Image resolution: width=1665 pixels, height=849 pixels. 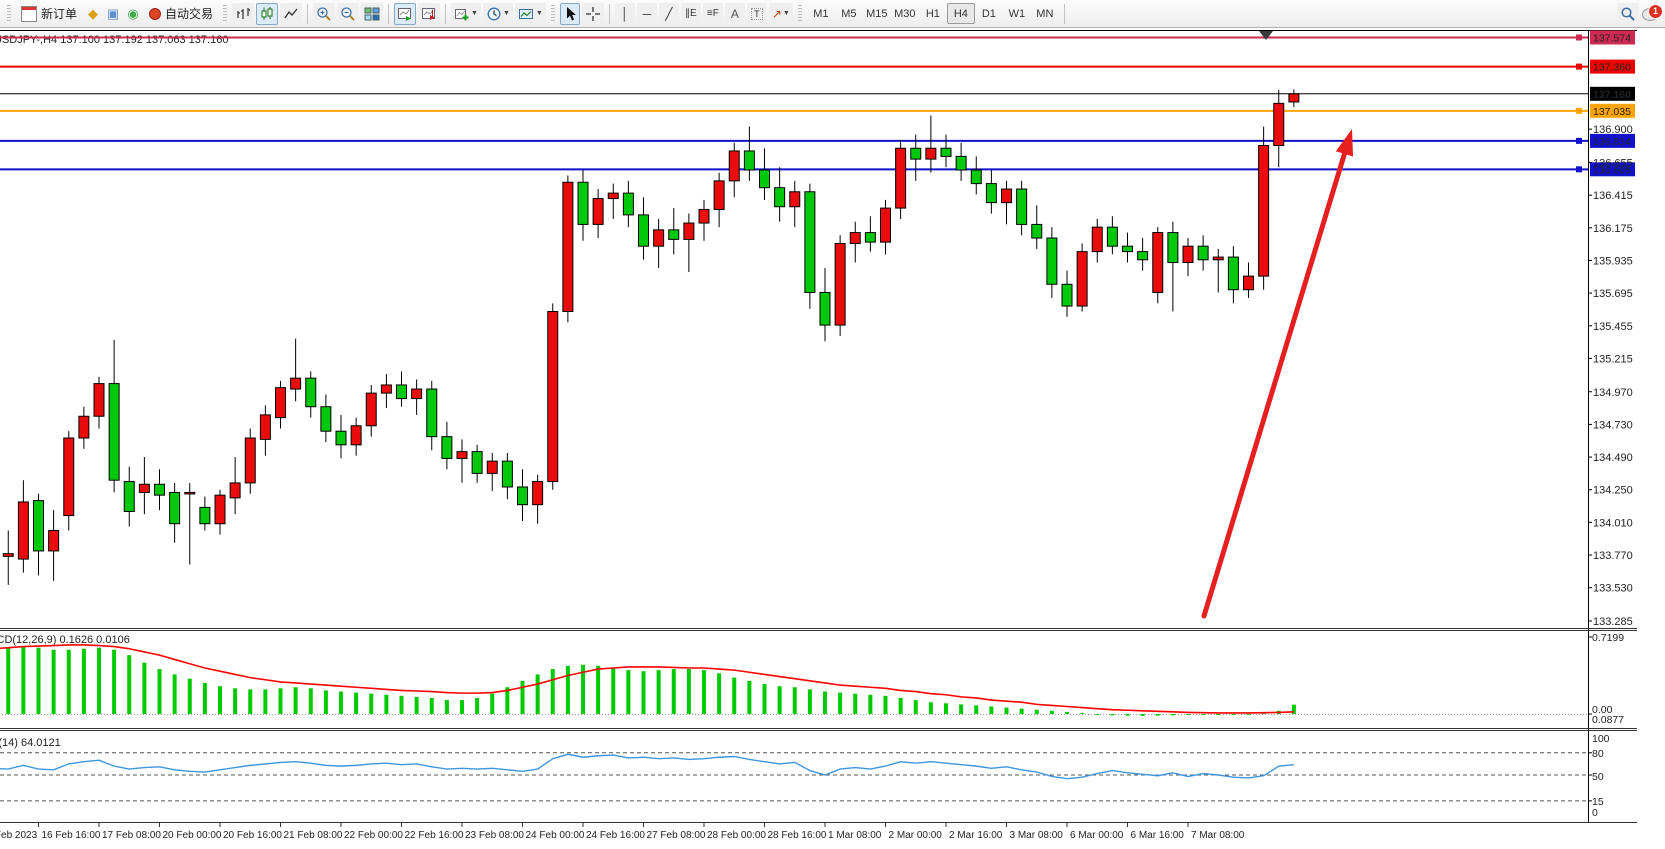 What do you see at coordinates (1628, 13) in the screenshot?
I see `search-button` at bounding box center [1628, 13].